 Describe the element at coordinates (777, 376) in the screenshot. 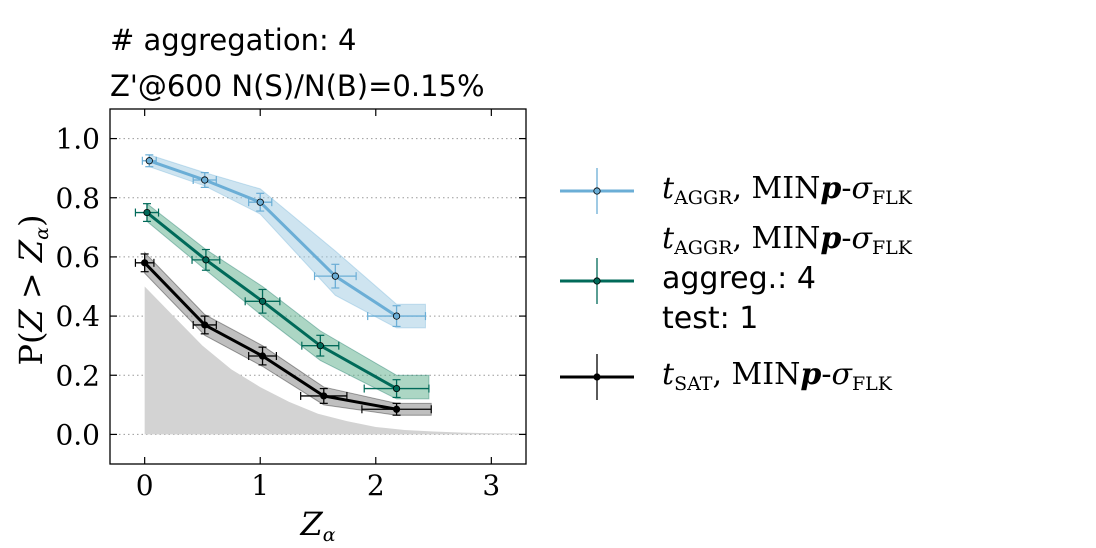

I see `legend-label-2: tSAT, MINp-σFLK` at that location.